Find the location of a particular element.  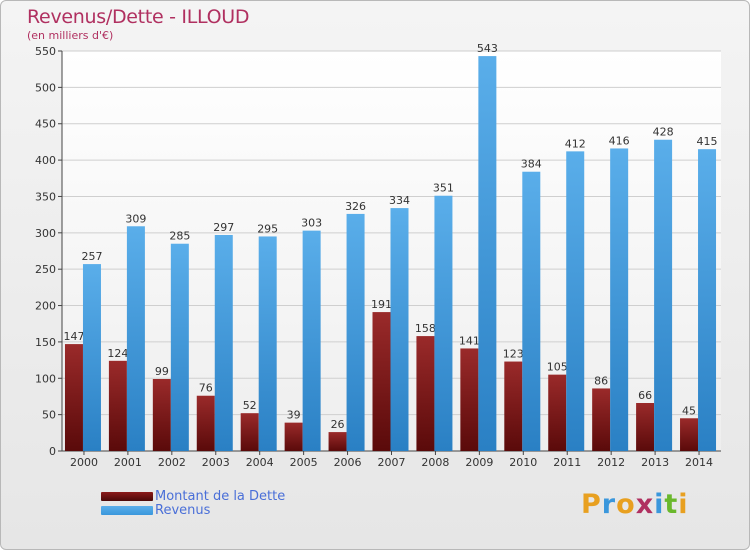

data-label: 52 is located at coordinates (250, 405).